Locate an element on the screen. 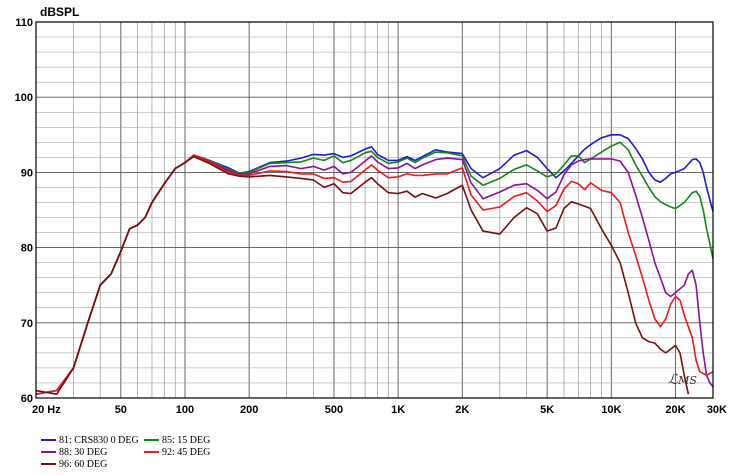 The image size is (733, 475). legend-item: 85: 15 DEG is located at coordinates (177, 440).